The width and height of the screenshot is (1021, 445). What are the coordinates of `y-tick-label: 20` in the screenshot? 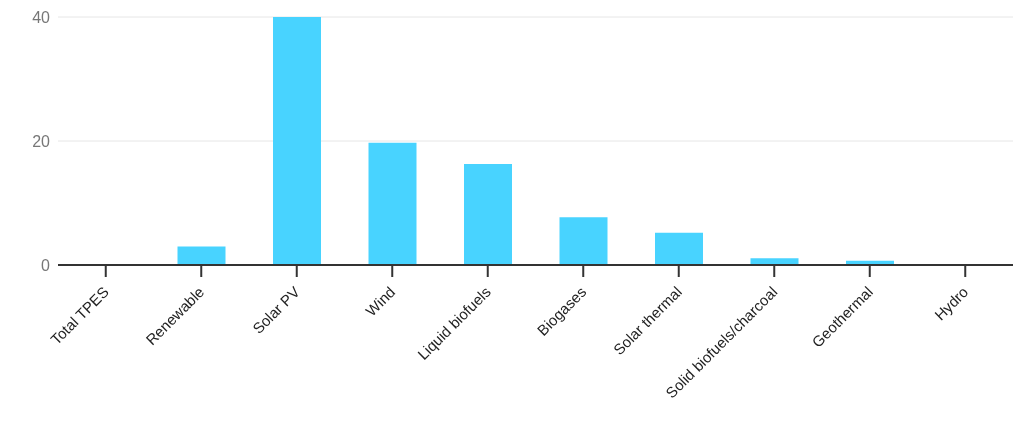 It's located at (41, 141).